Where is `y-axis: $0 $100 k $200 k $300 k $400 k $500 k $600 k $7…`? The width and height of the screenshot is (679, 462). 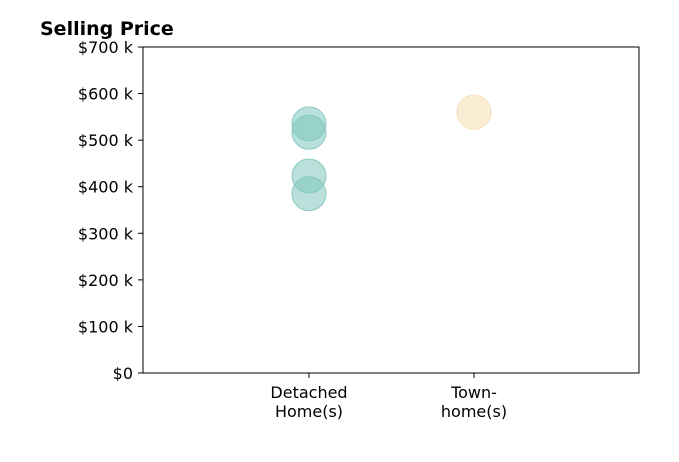 y-axis: $0 $100 k $200 k $300 k $400 k $500 k $600 k $7… is located at coordinates (110, 210).